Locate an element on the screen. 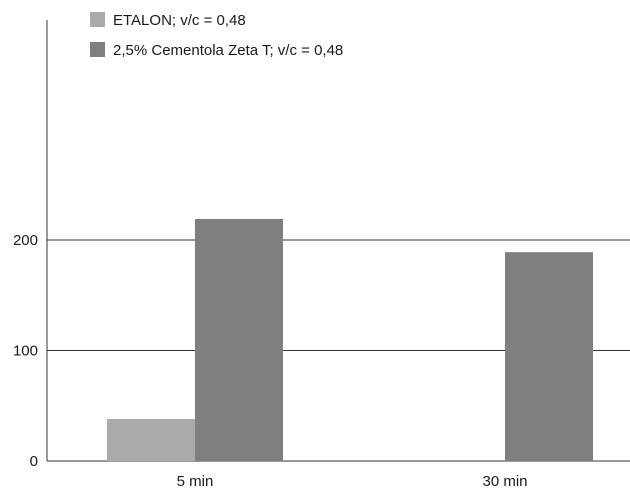 This screenshot has height=494, width=630. x-category-labels: 5 min 30 min is located at coordinates (352, 481).